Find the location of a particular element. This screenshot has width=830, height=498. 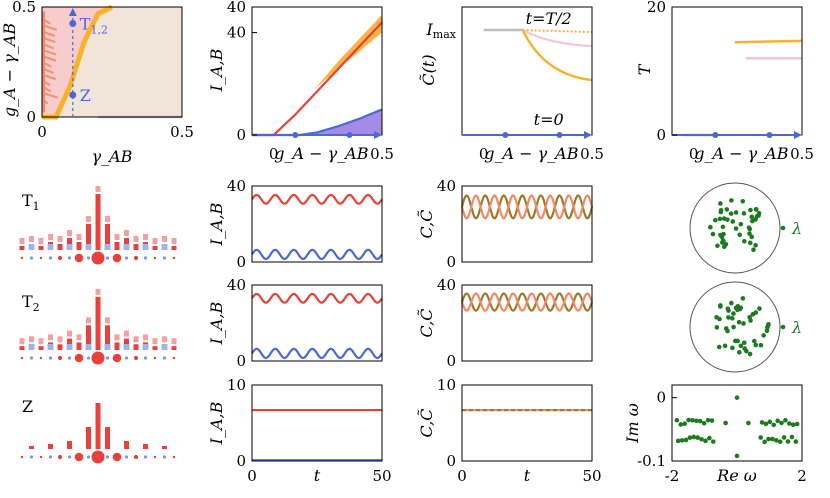

cz-xtick-label: 50 is located at coordinates (591, 476).